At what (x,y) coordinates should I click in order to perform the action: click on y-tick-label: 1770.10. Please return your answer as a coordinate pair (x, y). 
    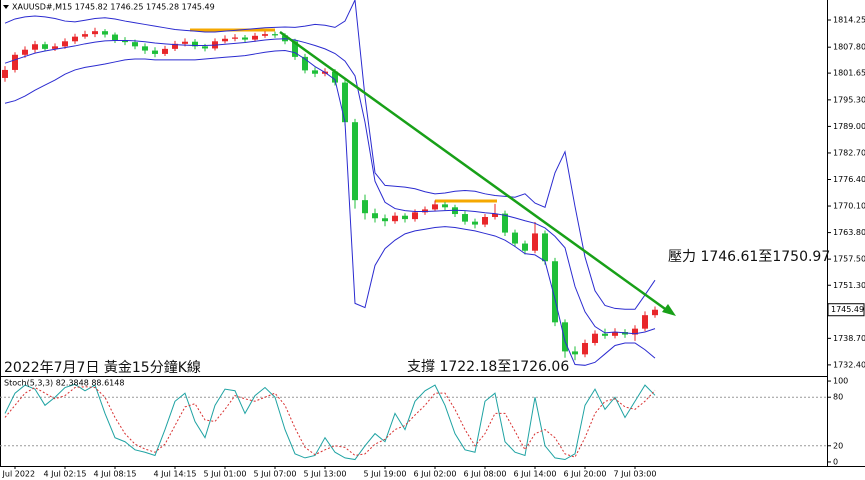
    Looking at the image, I should click on (849, 206).